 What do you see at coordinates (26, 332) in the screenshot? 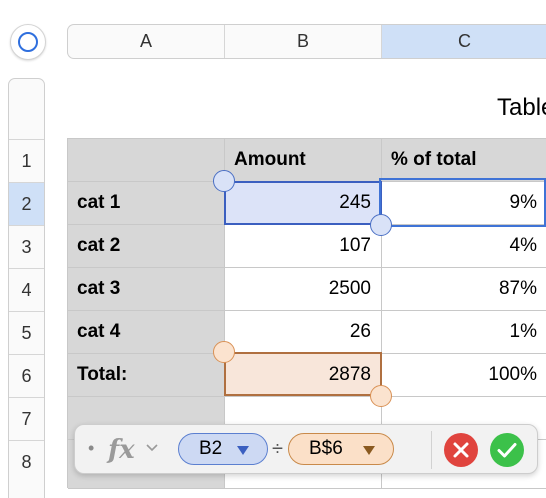
I see `row-header-5: 5` at bounding box center [26, 332].